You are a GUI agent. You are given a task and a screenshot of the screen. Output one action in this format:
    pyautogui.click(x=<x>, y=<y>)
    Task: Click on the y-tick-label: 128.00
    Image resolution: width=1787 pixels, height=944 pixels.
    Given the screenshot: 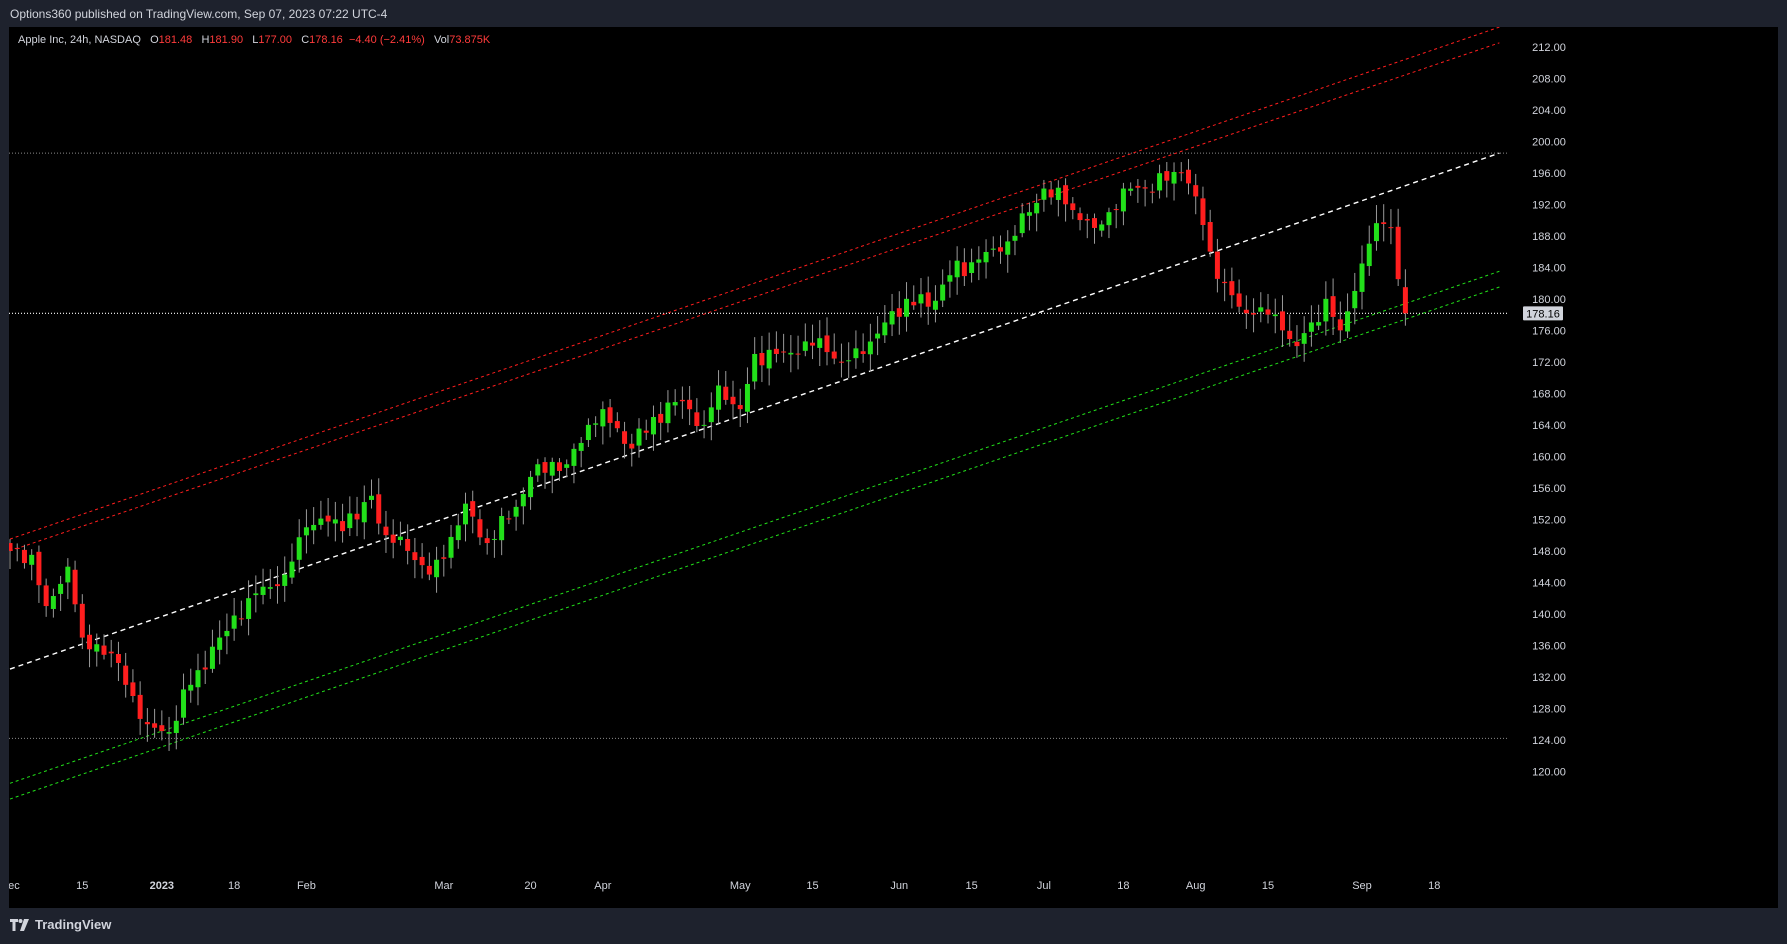 What is the action you would take?
    pyautogui.click(x=1549, y=709)
    